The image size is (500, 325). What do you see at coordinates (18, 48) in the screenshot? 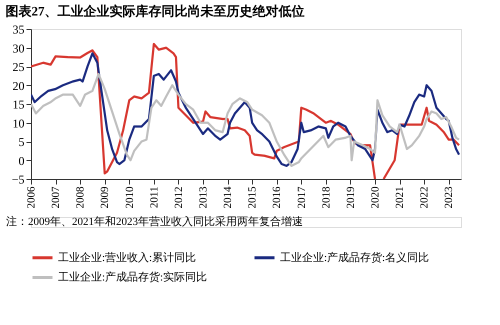
I see `y-tick-label: 30` at bounding box center [18, 48].